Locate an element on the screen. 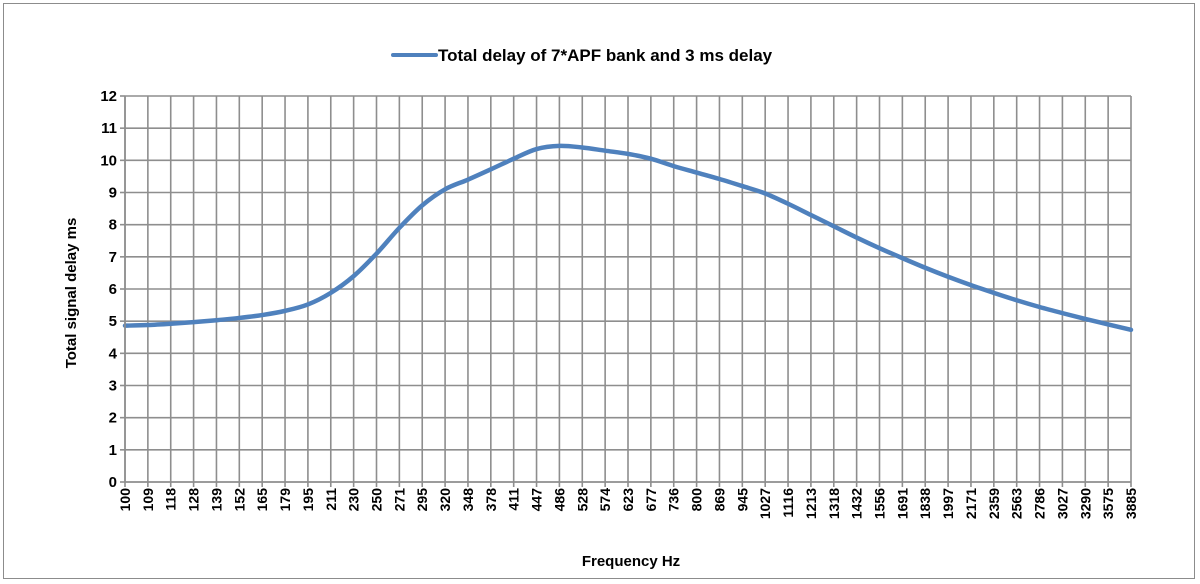 The width and height of the screenshot is (1200, 584). x-tick-label: 677 is located at coordinates (651, 500).